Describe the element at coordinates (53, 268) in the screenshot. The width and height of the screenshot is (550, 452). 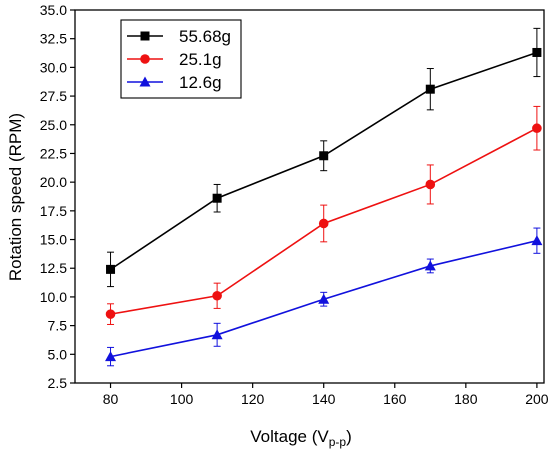
I see `y-tick-label: 12.5` at that location.